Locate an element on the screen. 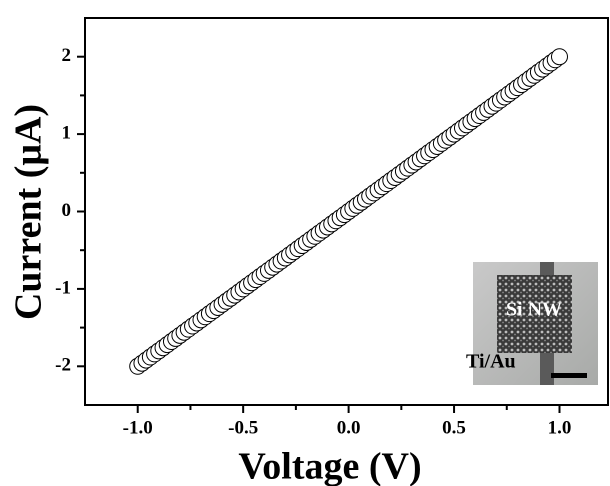 Image resolution: width=610 pixels, height=486 pixels. y-tick-label: 2 is located at coordinates (67, 55).